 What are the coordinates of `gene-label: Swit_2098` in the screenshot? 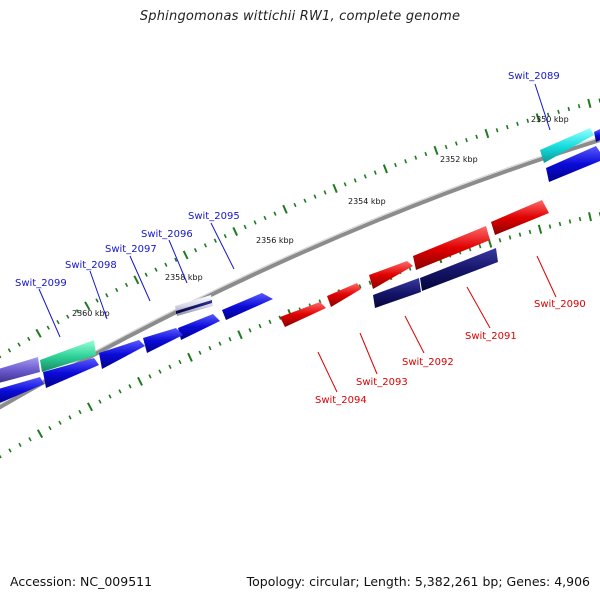 It's located at (91, 265).